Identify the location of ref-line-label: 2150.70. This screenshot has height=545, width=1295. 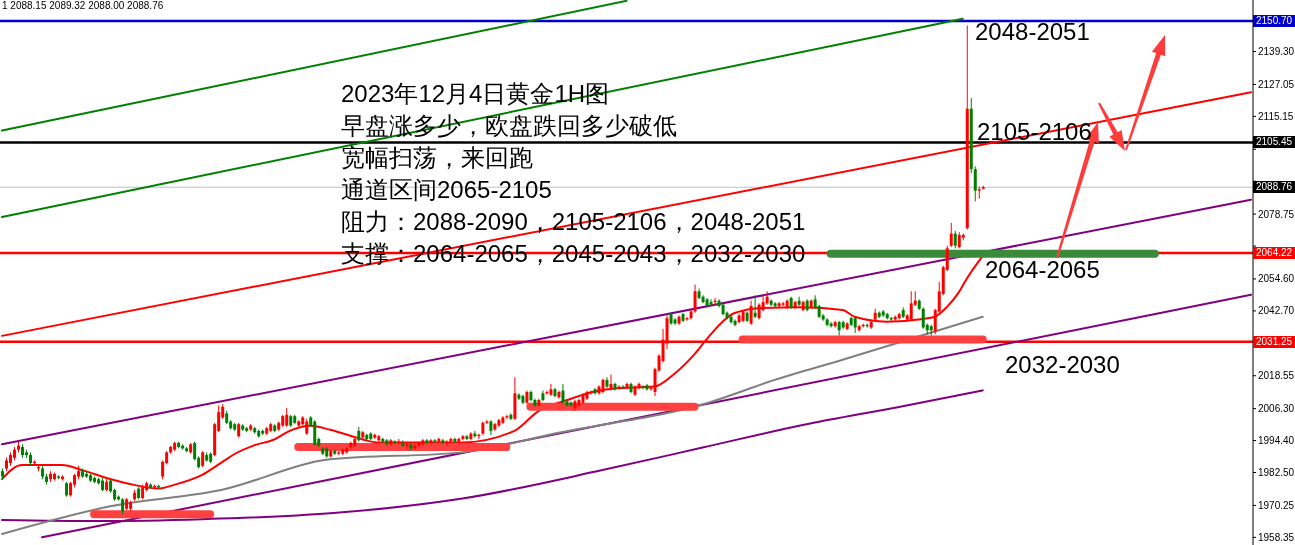
(1274, 20).